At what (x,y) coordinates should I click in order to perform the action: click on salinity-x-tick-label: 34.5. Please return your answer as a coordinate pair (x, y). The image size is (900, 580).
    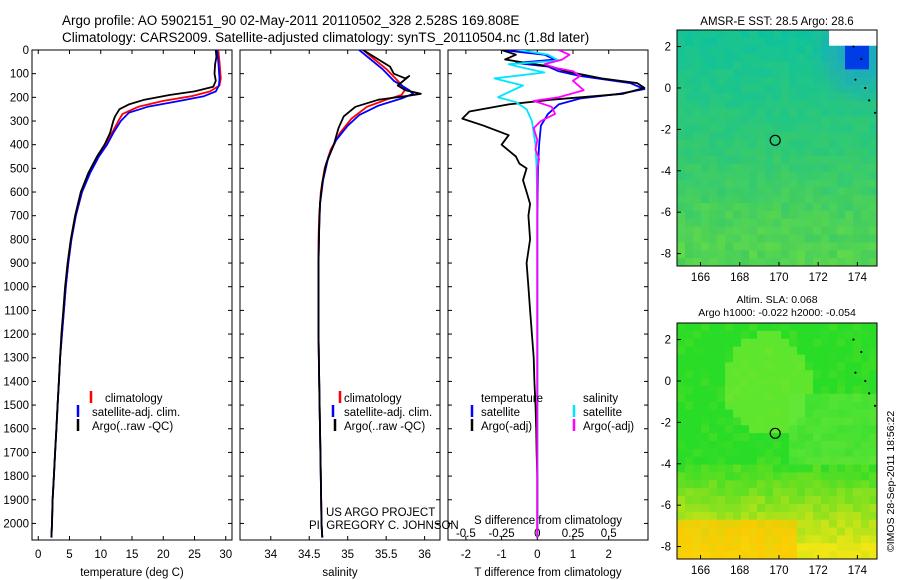
    Looking at the image, I should click on (309, 555).